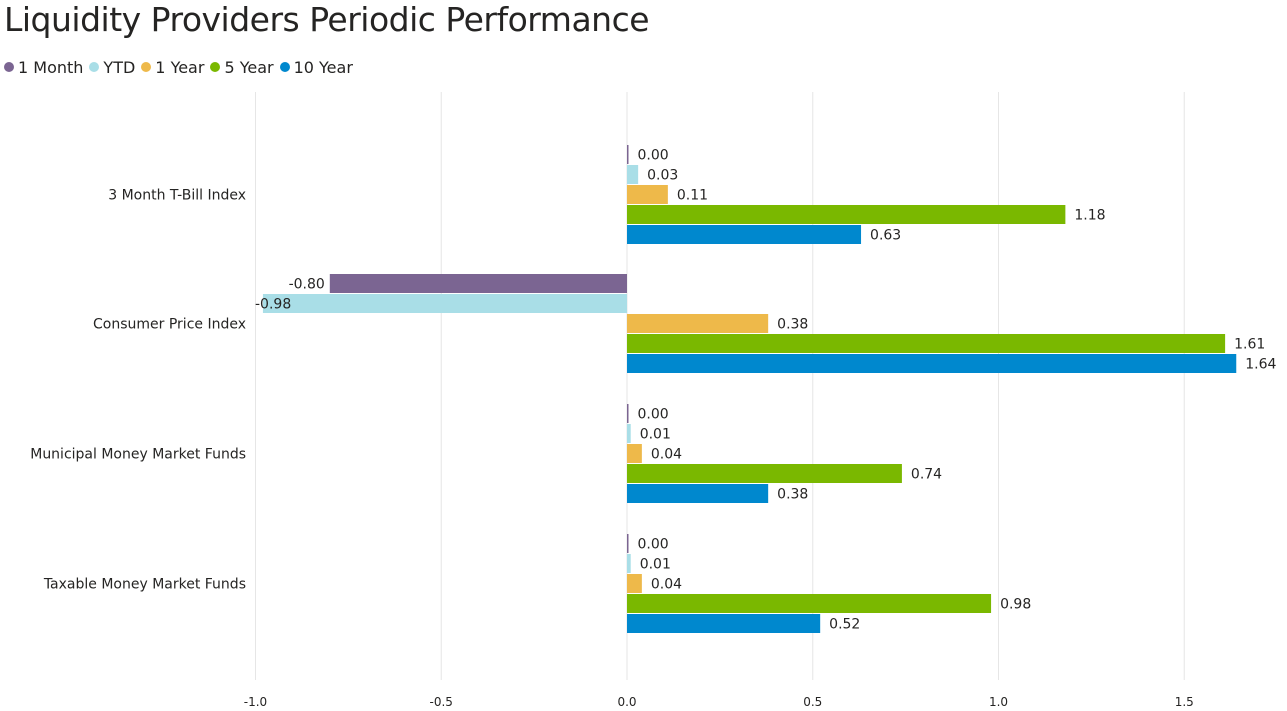 This screenshot has width=1287, height=711. I want to click on category-label: 3 Month T-Bill Index, so click(177, 196).